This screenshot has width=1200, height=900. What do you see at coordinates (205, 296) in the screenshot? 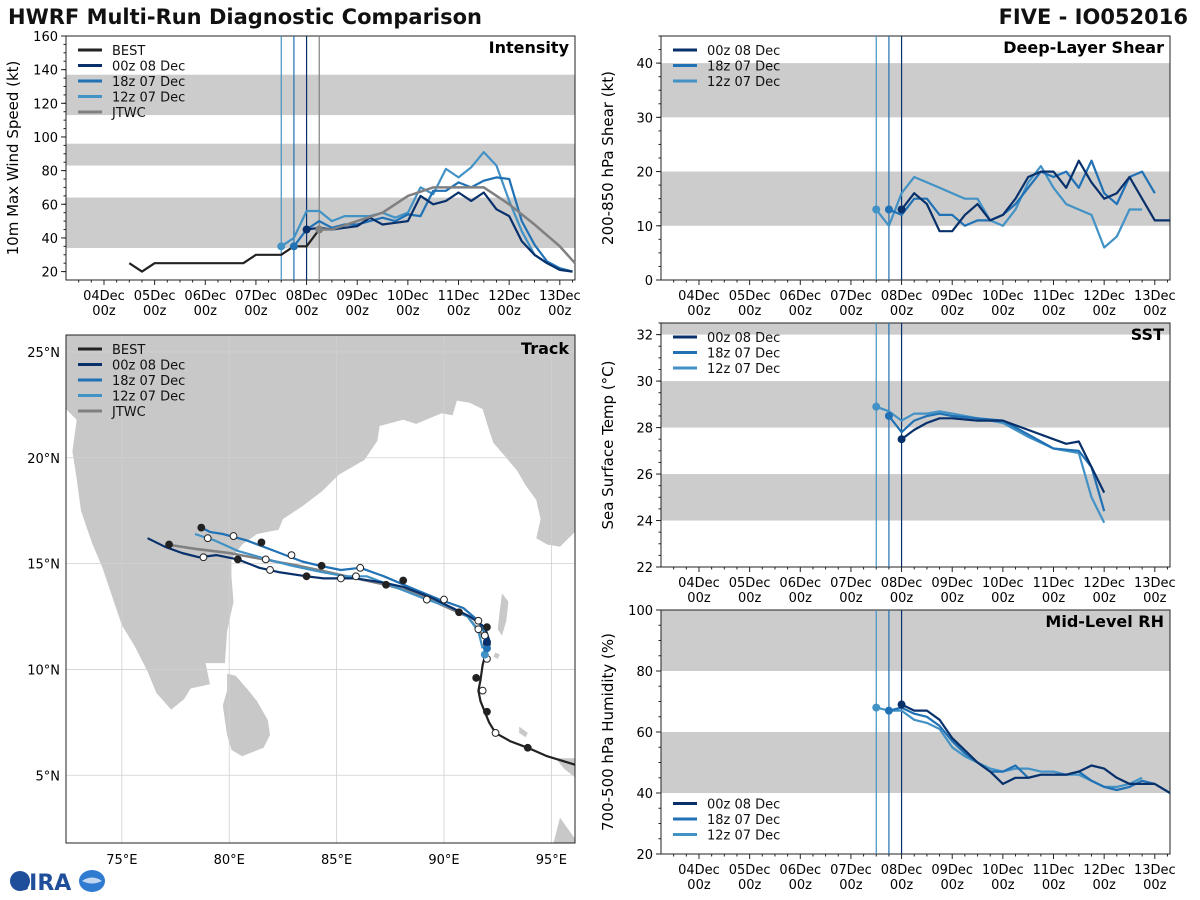
I see `x-tick-label: 06Dec` at bounding box center [205, 296].